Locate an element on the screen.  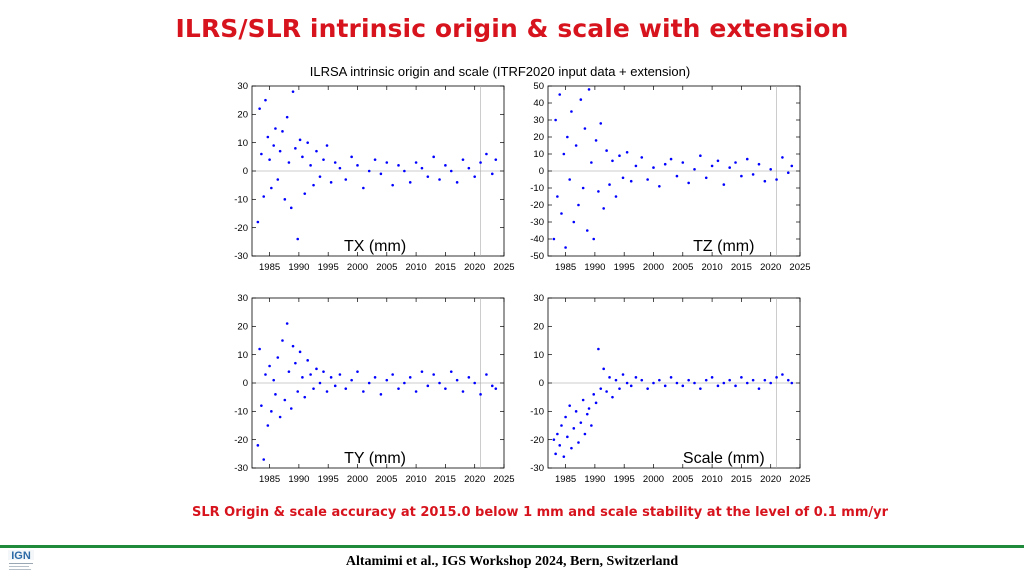
x-tick-label: 2005 is located at coordinates (386, 479).